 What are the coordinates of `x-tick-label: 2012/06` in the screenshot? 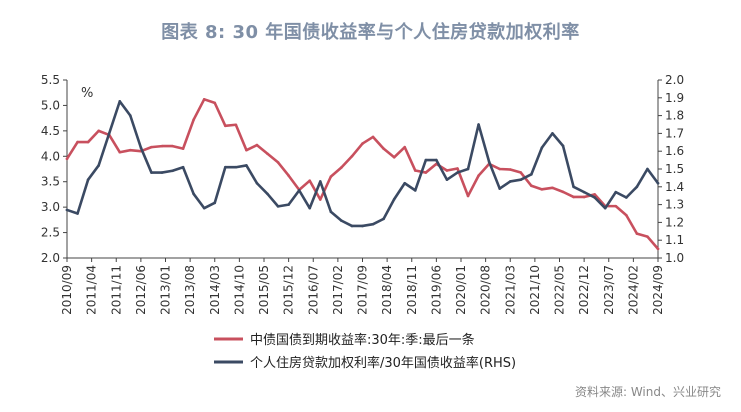 It's located at (141, 290).